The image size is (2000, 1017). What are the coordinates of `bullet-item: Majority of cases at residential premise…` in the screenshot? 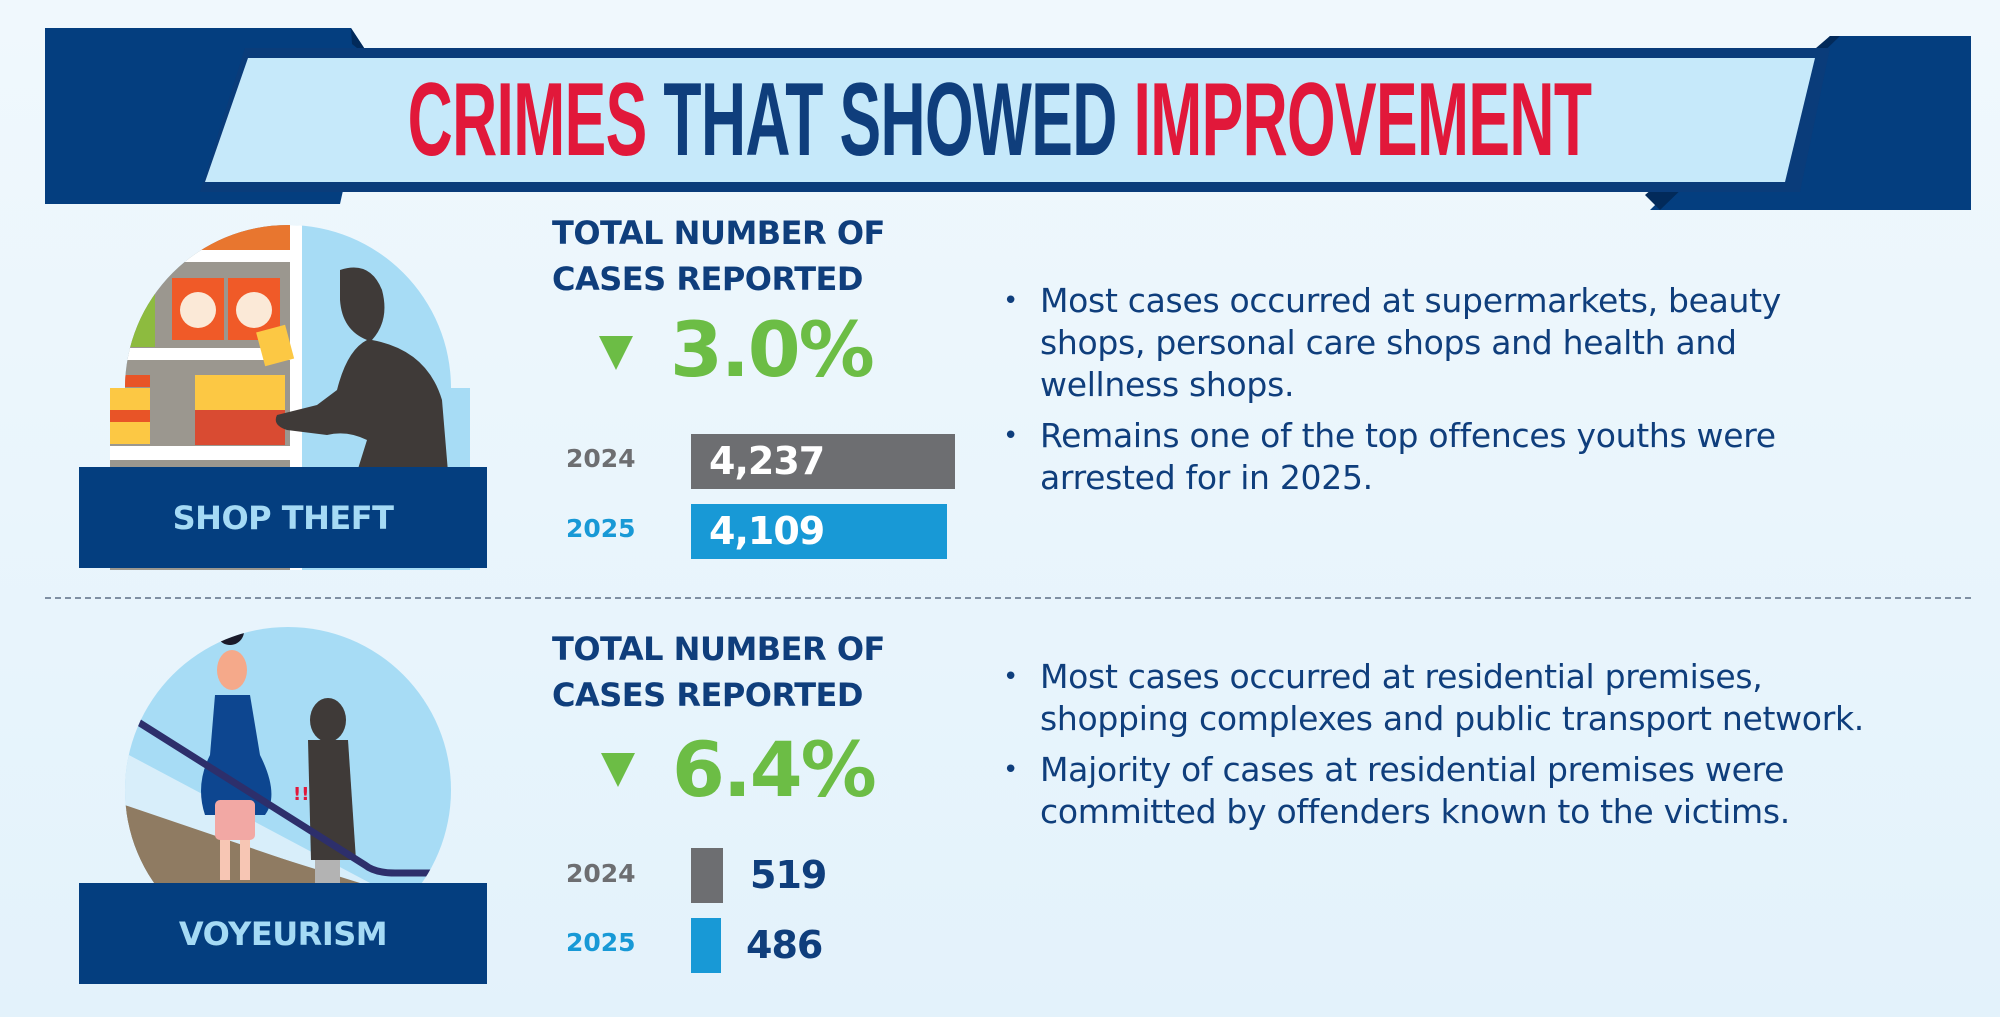 It's located at (1433, 791).